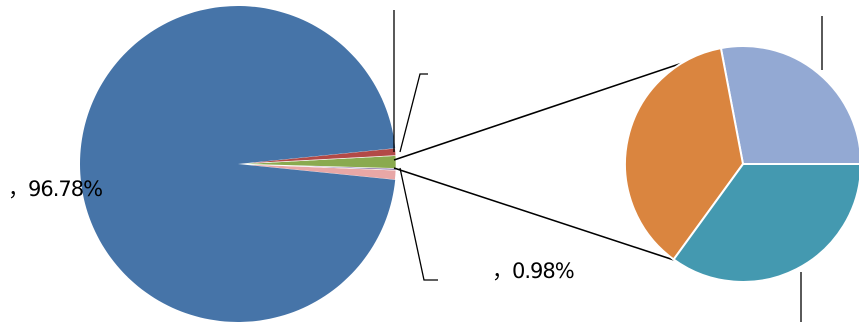 The height and width of the screenshot is (325, 859). Describe the element at coordinates (533, 271) in the screenshot. I see `label-small-slice: ，0.98%` at that location.